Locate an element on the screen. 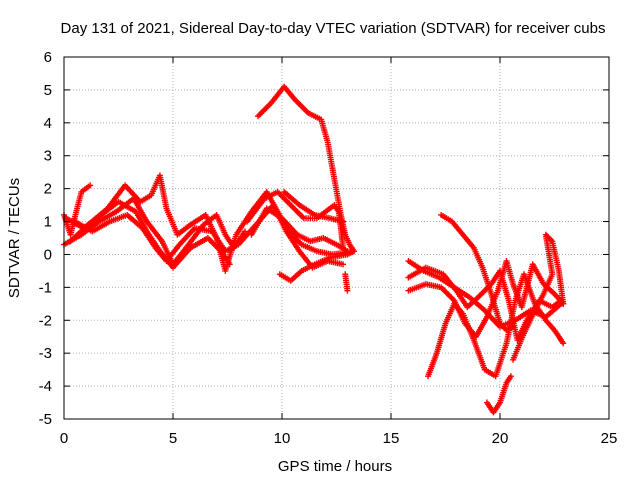  x-tick-label: 25 is located at coordinates (609, 438).